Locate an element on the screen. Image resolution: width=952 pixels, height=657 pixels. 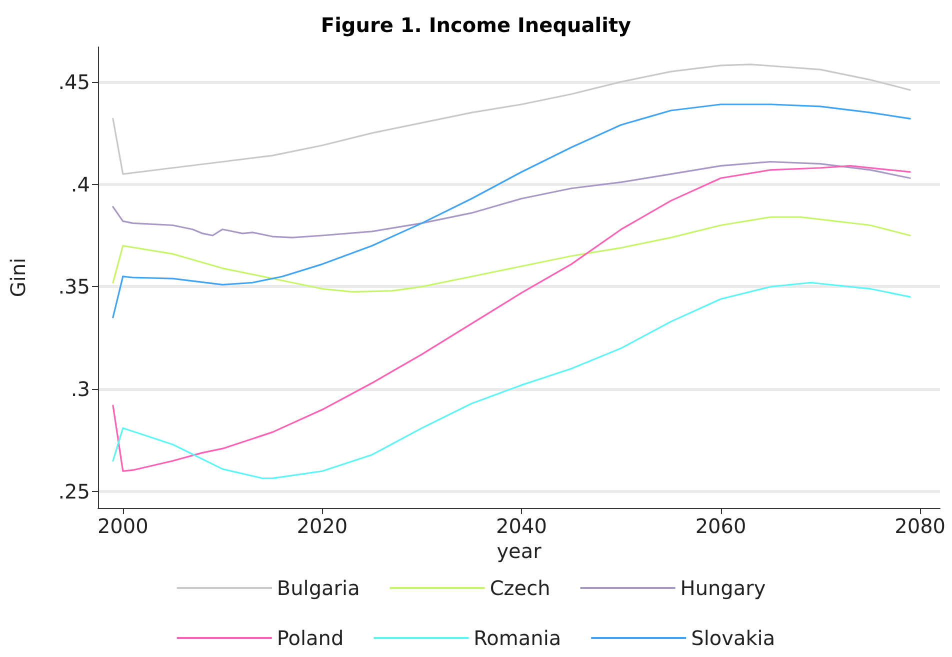
y-tick-label: .35 is located at coordinates (74, 286).